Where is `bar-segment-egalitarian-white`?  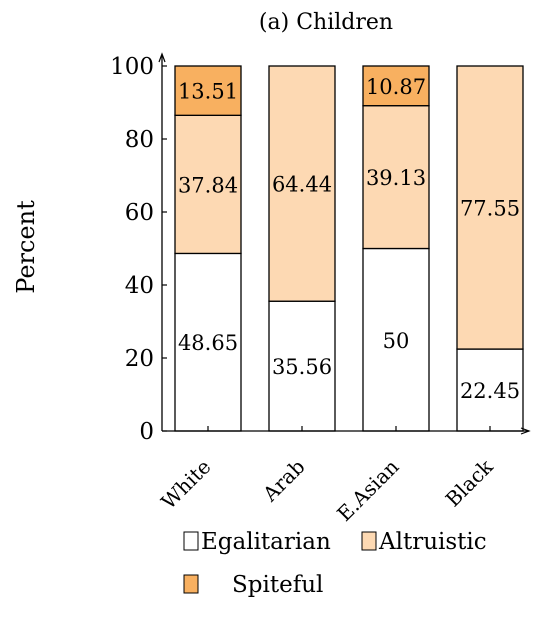 bar-segment-egalitarian-white is located at coordinates (208, 342).